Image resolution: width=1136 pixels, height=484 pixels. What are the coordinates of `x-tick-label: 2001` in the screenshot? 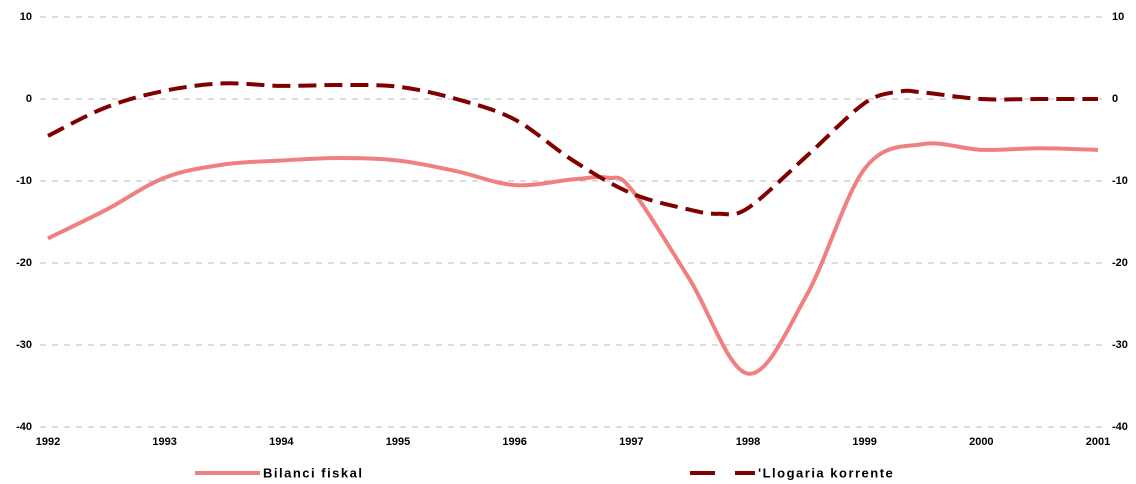 It's located at (1098, 442).